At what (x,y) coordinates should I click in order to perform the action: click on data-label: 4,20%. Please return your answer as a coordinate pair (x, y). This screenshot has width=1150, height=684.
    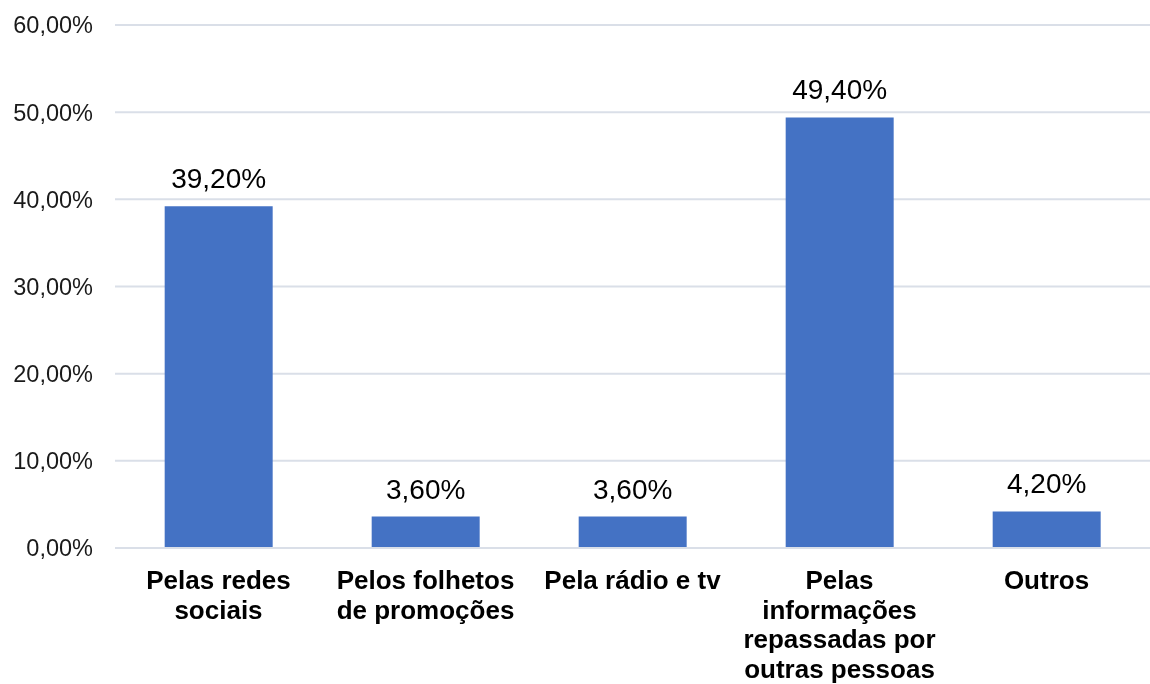
    Looking at the image, I should click on (1046, 484).